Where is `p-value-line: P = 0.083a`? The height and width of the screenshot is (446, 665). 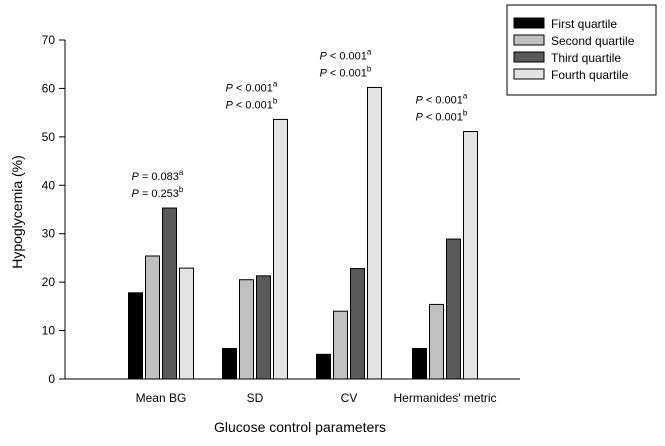
p-value-line: P = 0.083a is located at coordinates (158, 175).